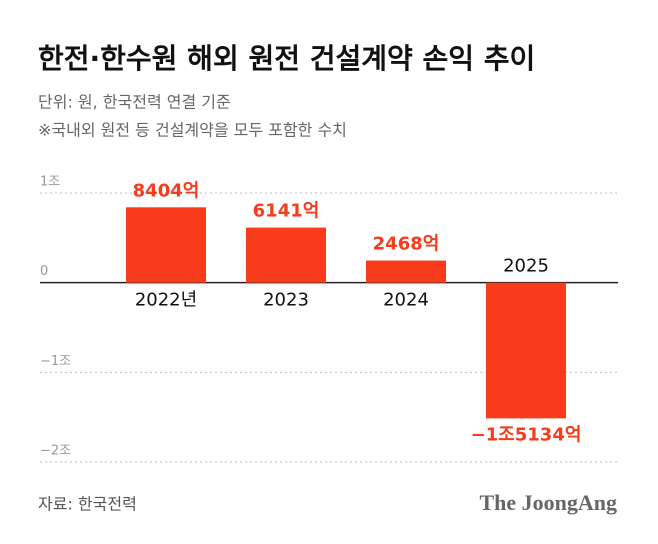 The image size is (658, 544). Describe the element at coordinates (286, 300) in the screenshot. I see `x-tick-label: 2023` at that location.